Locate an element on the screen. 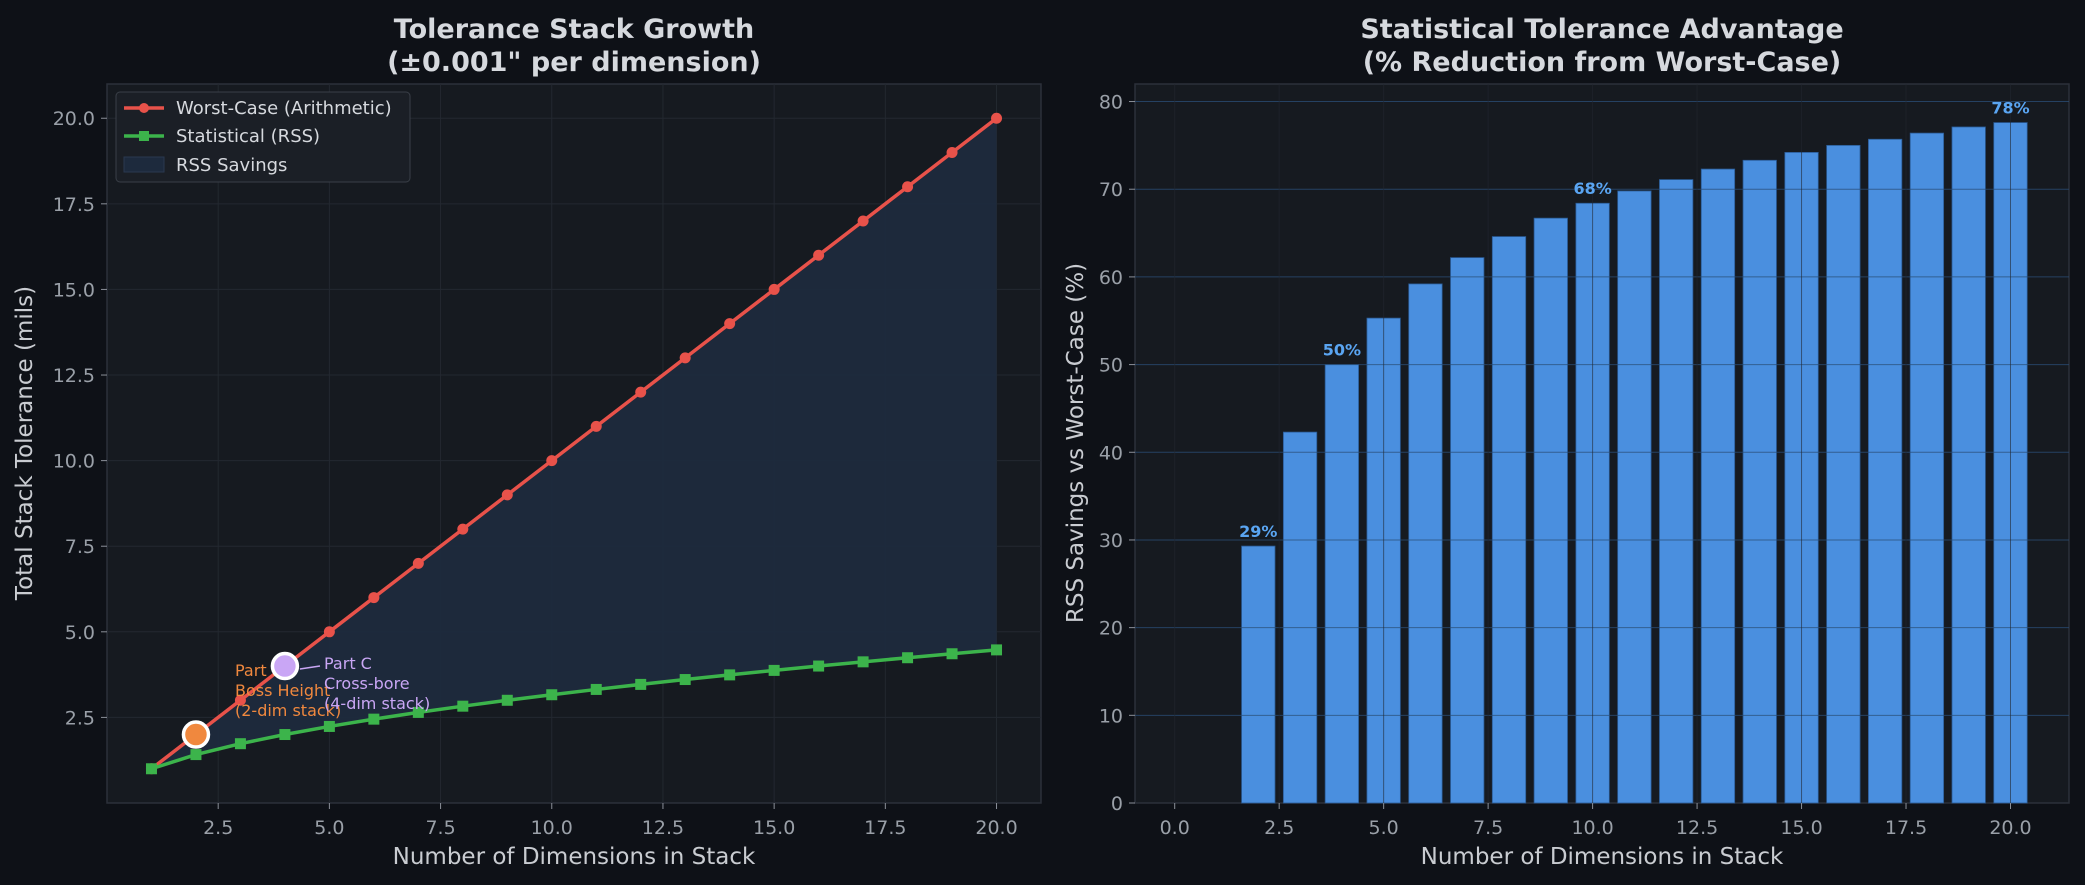 This screenshot has height=885, width=2085. right-y-tick-label: 70 is located at coordinates (1111, 190).